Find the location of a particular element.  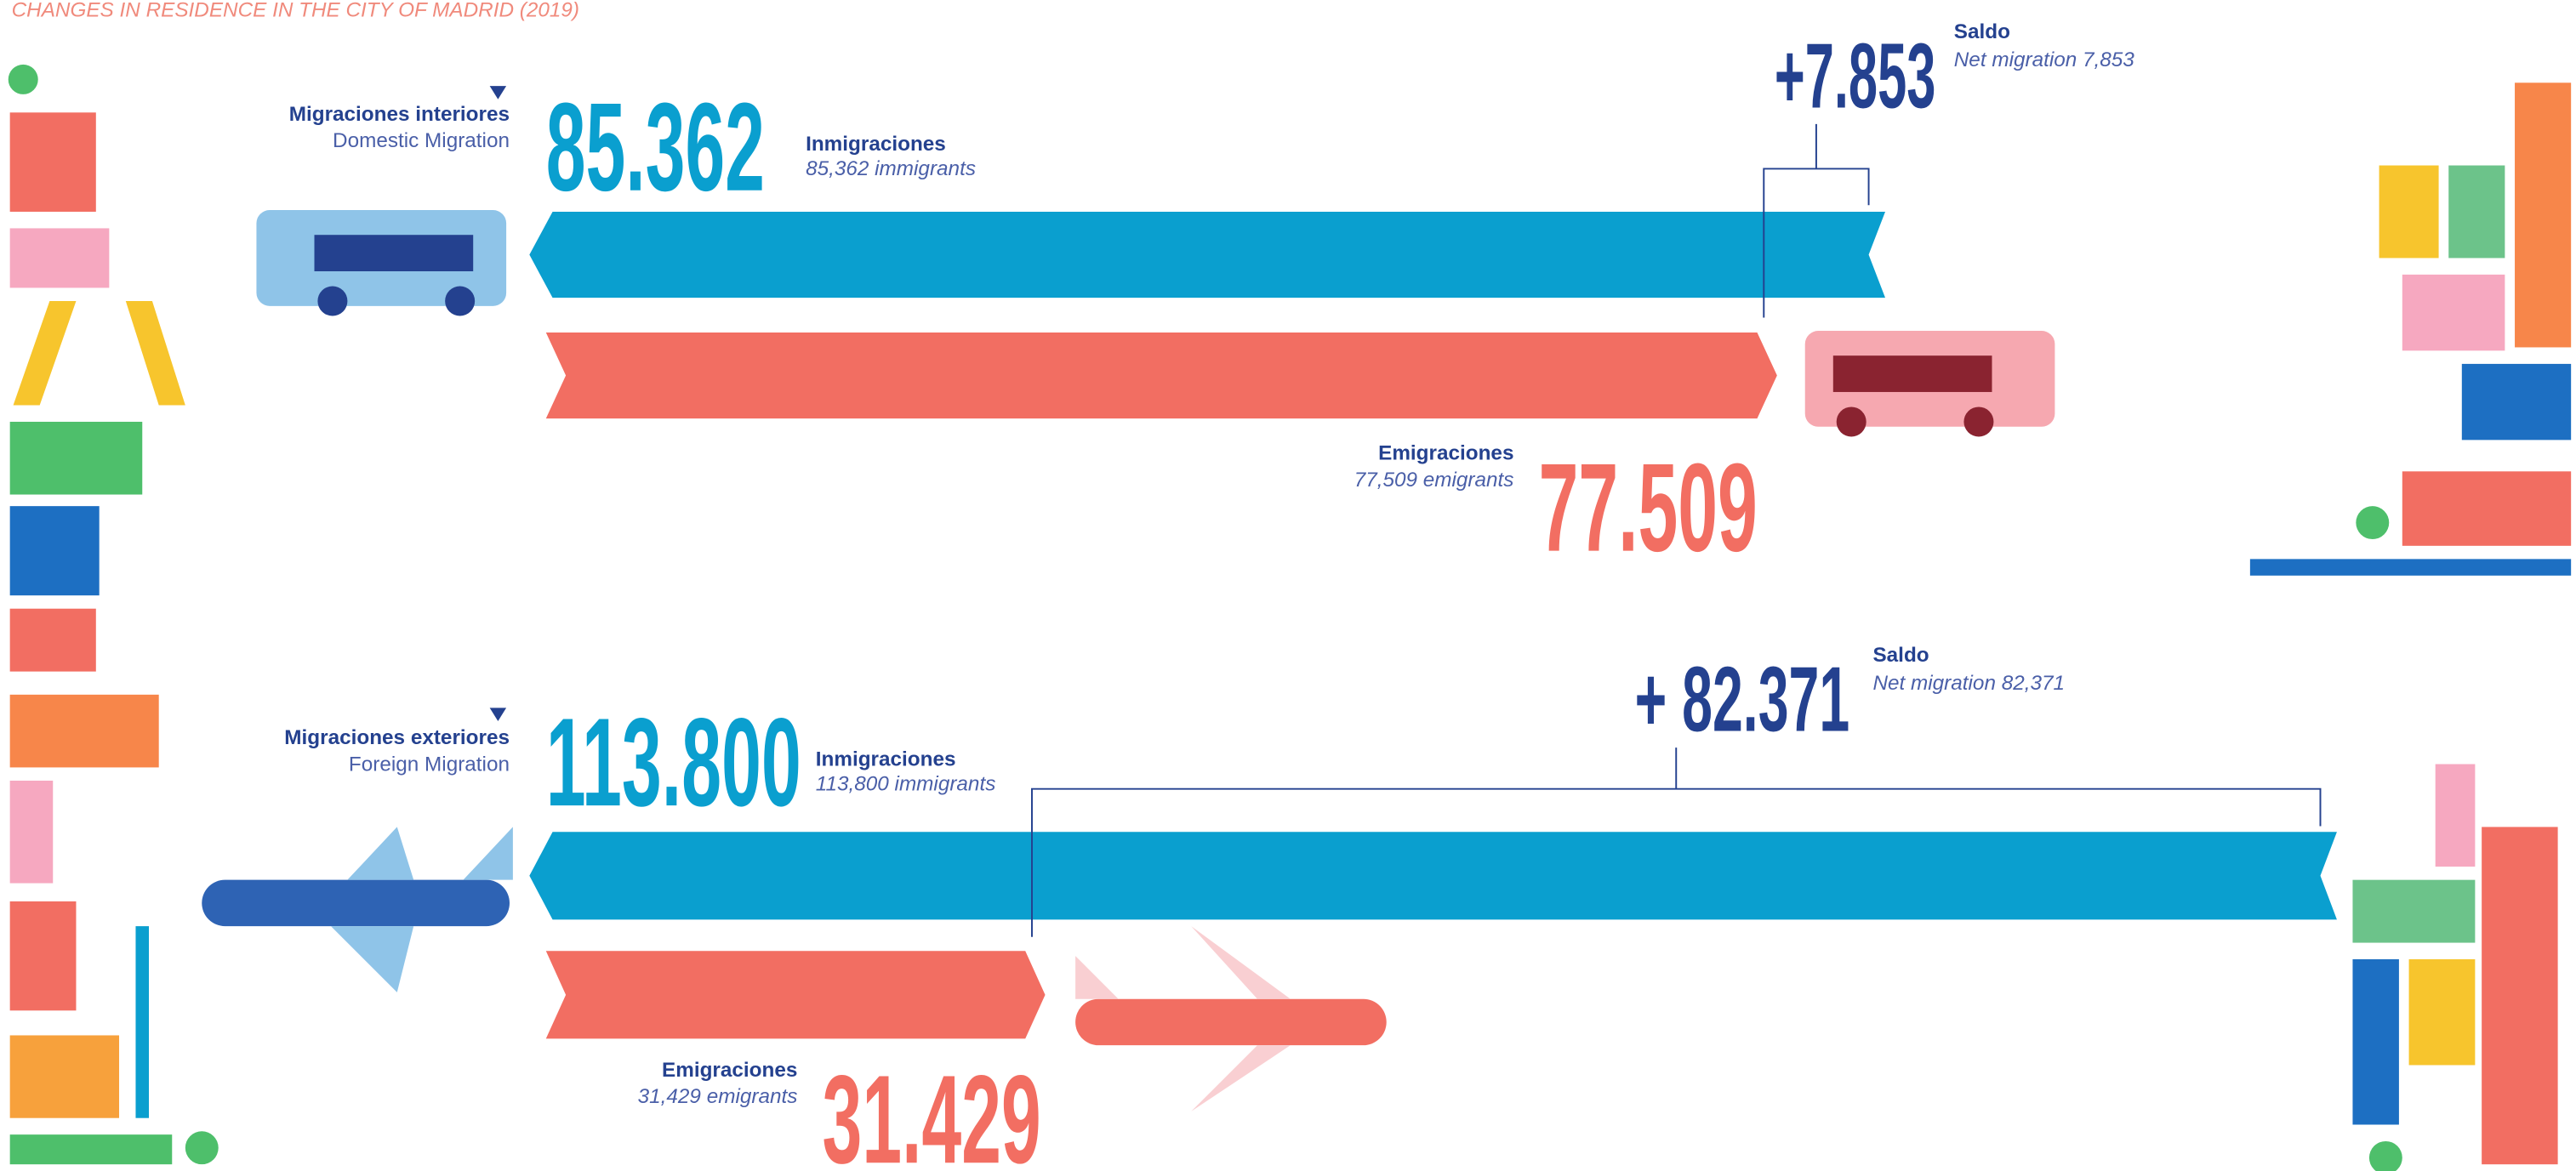

net-note: Net migration 82,371 is located at coordinates (1969, 683).